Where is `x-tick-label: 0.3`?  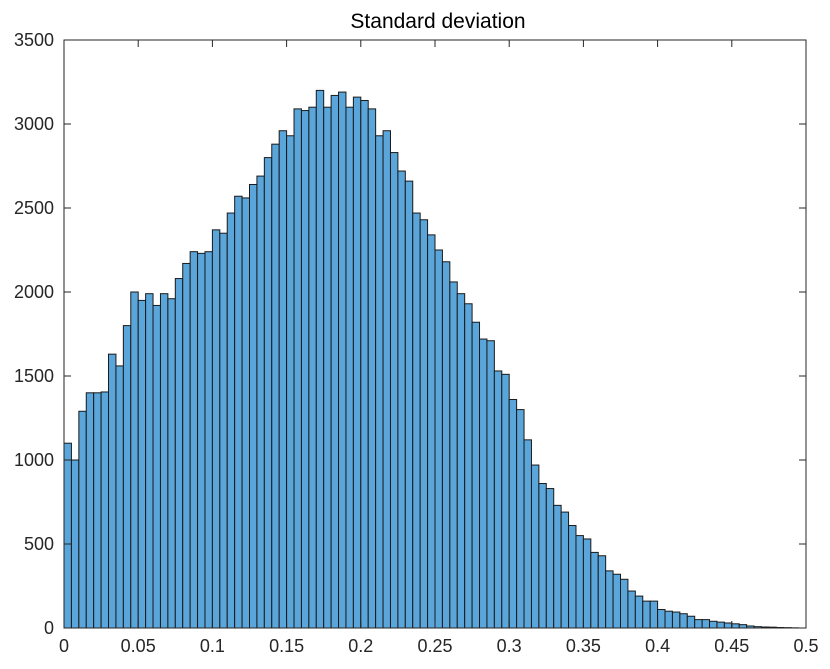
x-tick-label: 0.3 is located at coordinates (509, 646).